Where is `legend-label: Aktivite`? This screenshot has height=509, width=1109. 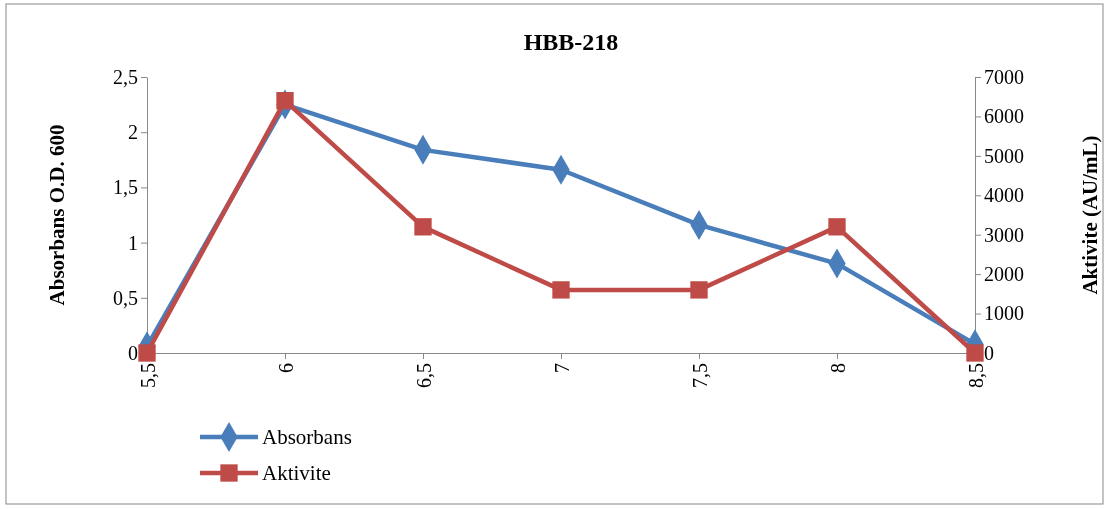
legend-label: Aktivite is located at coordinates (296, 473).